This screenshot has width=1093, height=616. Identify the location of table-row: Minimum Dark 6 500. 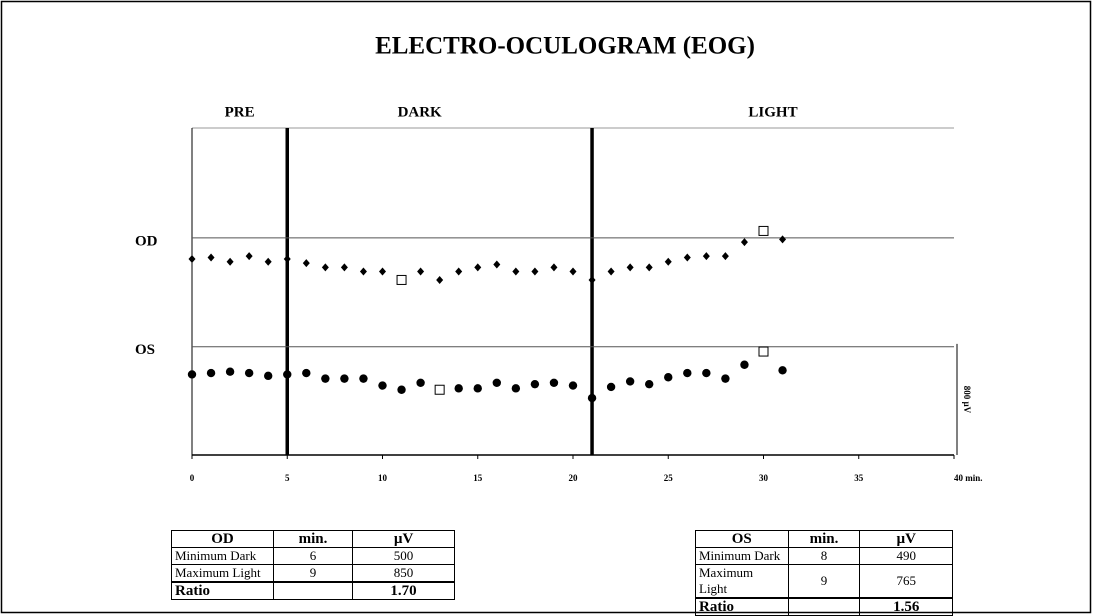
(313, 556).